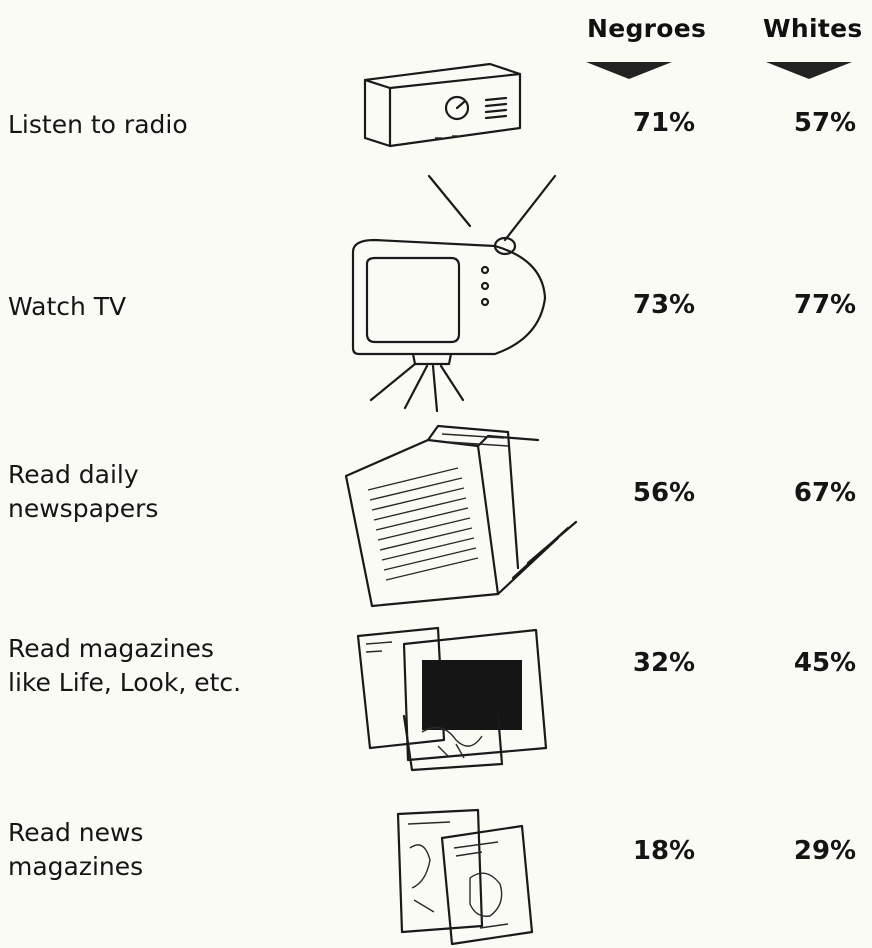 The width and height of the screenshot is (872, 948). Describe the element at coordinates (124, 666) in the screenshot. I see `row-label-magazines: Read magazines like Life, Look, etc.` at that location.